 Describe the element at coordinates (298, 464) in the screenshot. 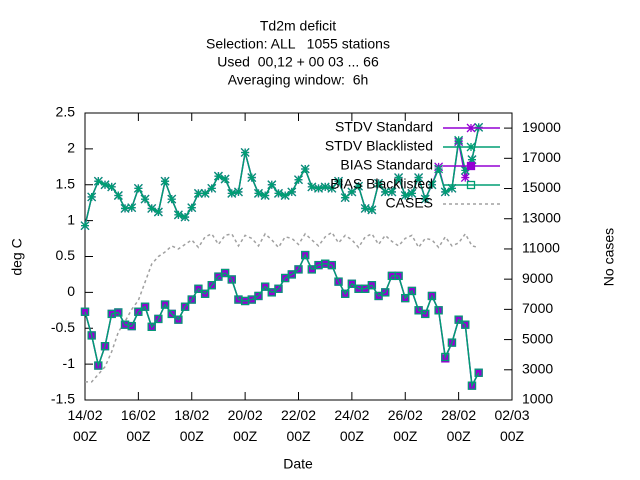

I see `x-axis-label: Date` at that location.